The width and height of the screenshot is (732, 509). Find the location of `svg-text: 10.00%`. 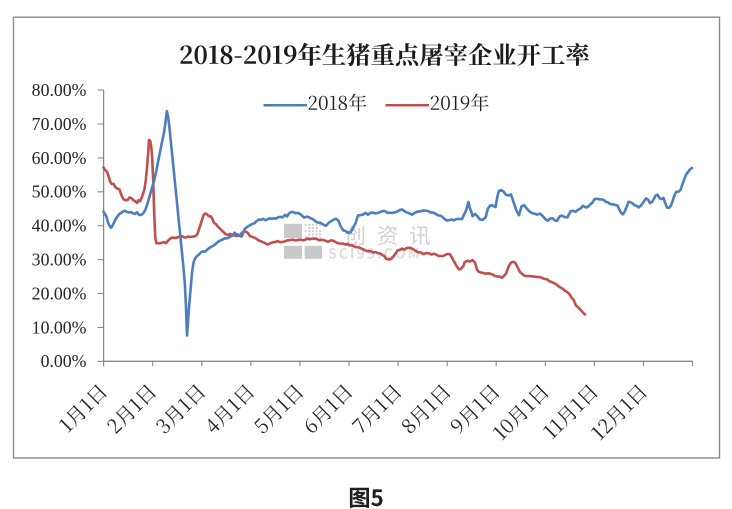

svg-text: 10.00% is located at coordinates (59, 327).